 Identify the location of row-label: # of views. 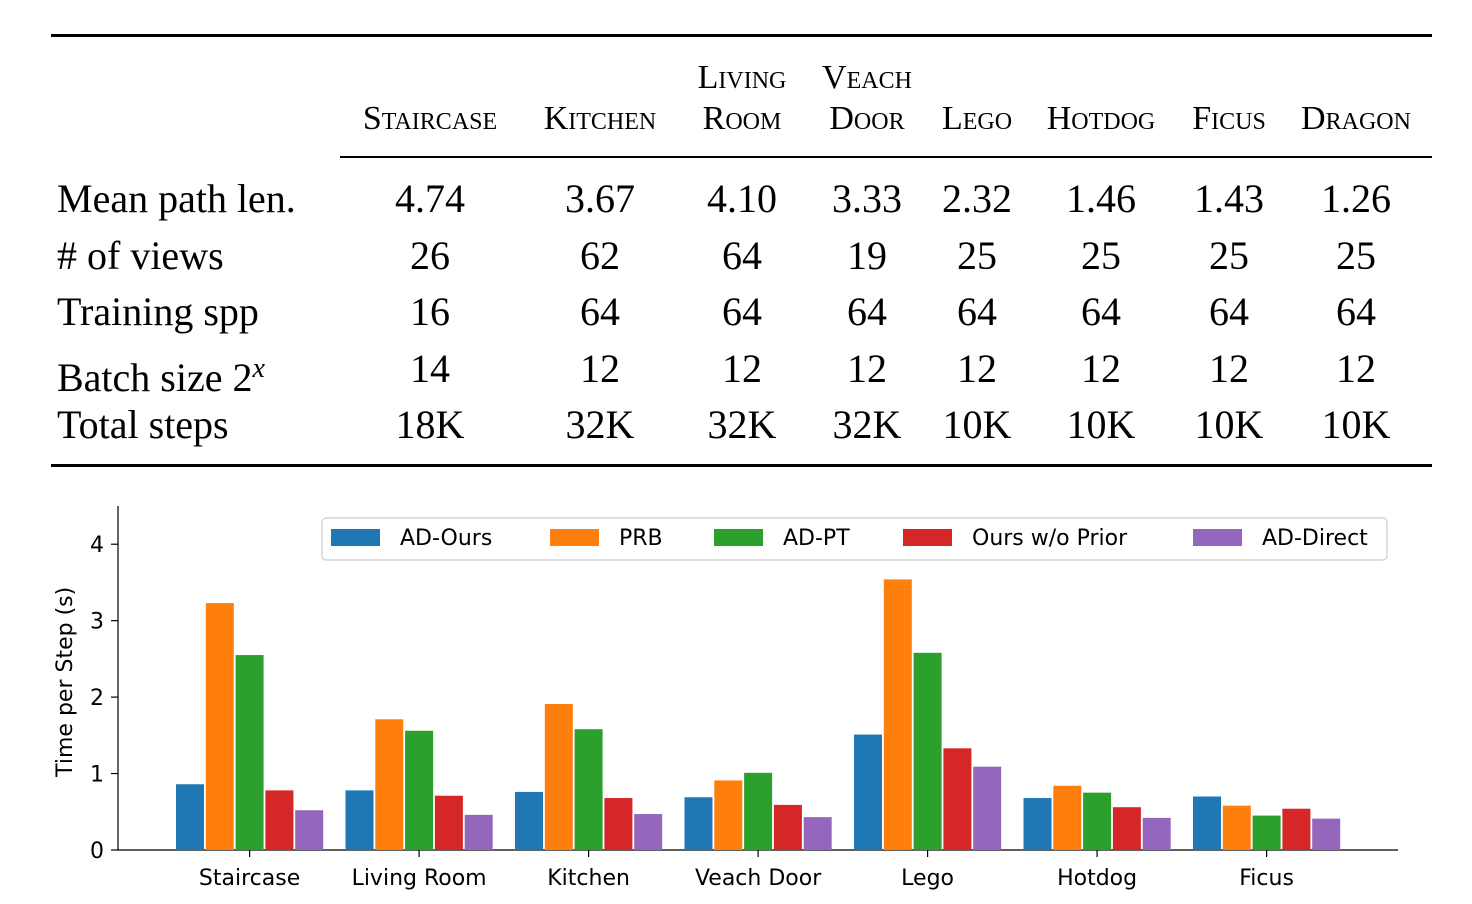
(140, 256).